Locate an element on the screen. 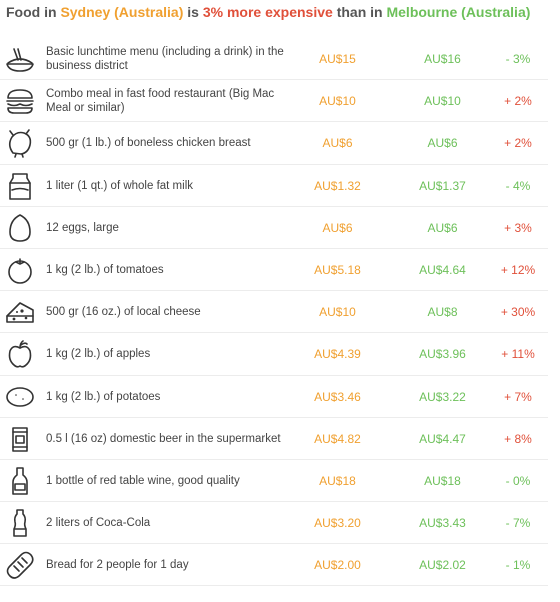 The image size is (560, 602). cheese-icon is located at coordinates (20, 312).